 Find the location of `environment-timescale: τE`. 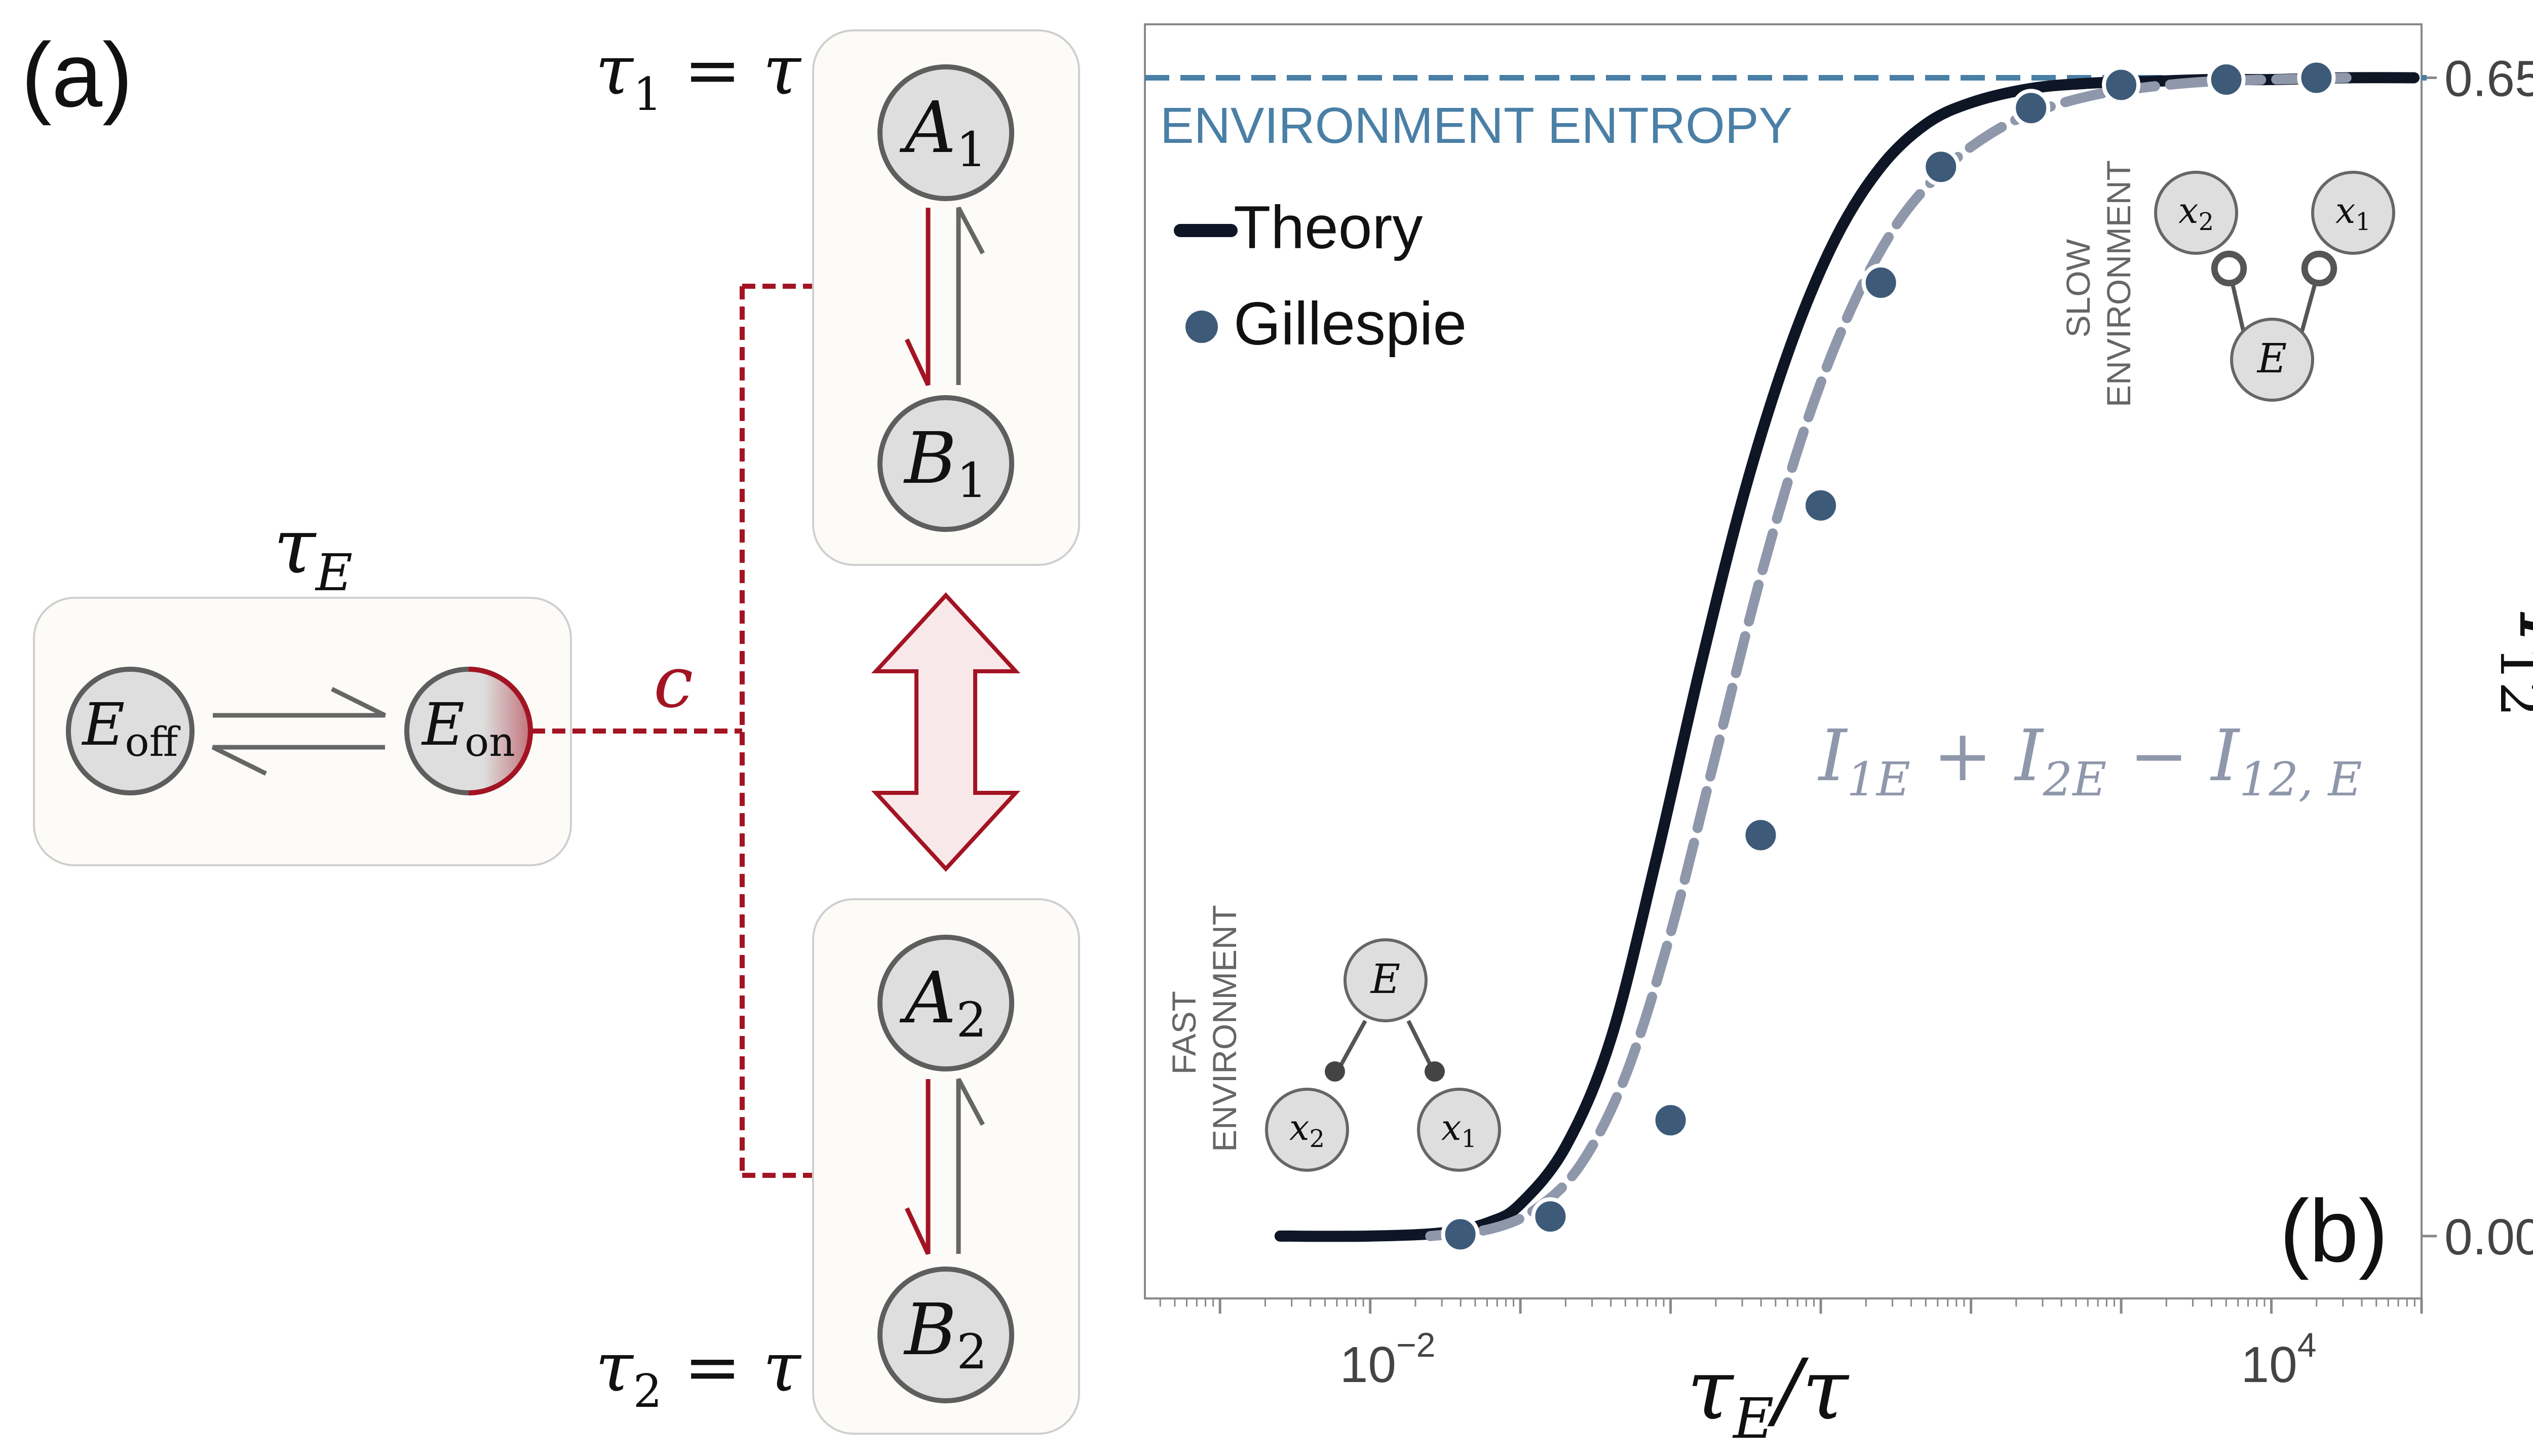

environment-timescale: τE is located at coordinates (314, 552).